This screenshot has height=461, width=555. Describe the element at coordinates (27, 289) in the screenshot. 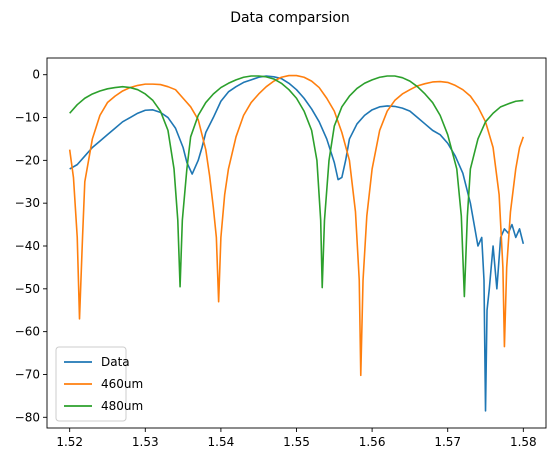

I see `y-tick-label: −50` at that location.